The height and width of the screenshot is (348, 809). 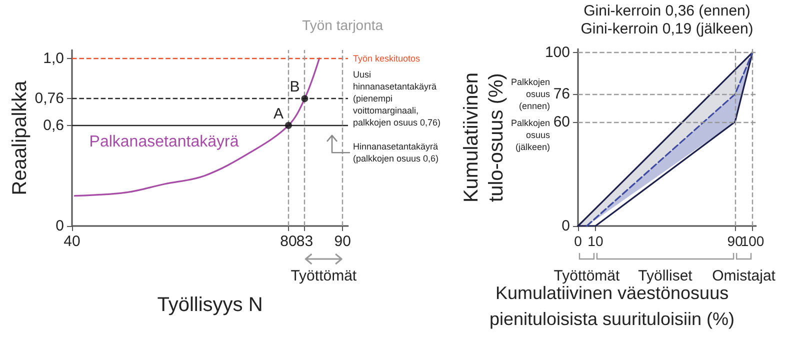 I want to click on series-label: Palkanasetantakäyrä, so click(x=164, y=142).